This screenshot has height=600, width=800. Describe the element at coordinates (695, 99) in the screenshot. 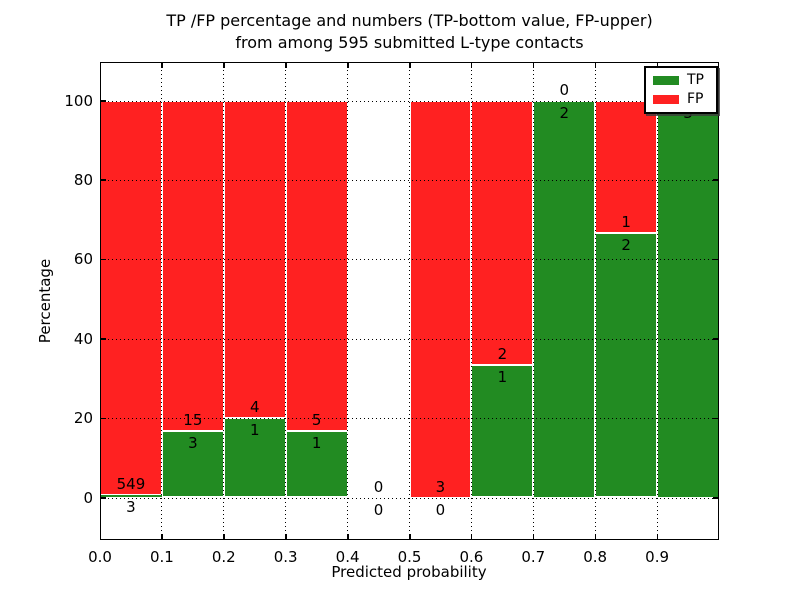

I see `legend-label-fp: FP` at that location.